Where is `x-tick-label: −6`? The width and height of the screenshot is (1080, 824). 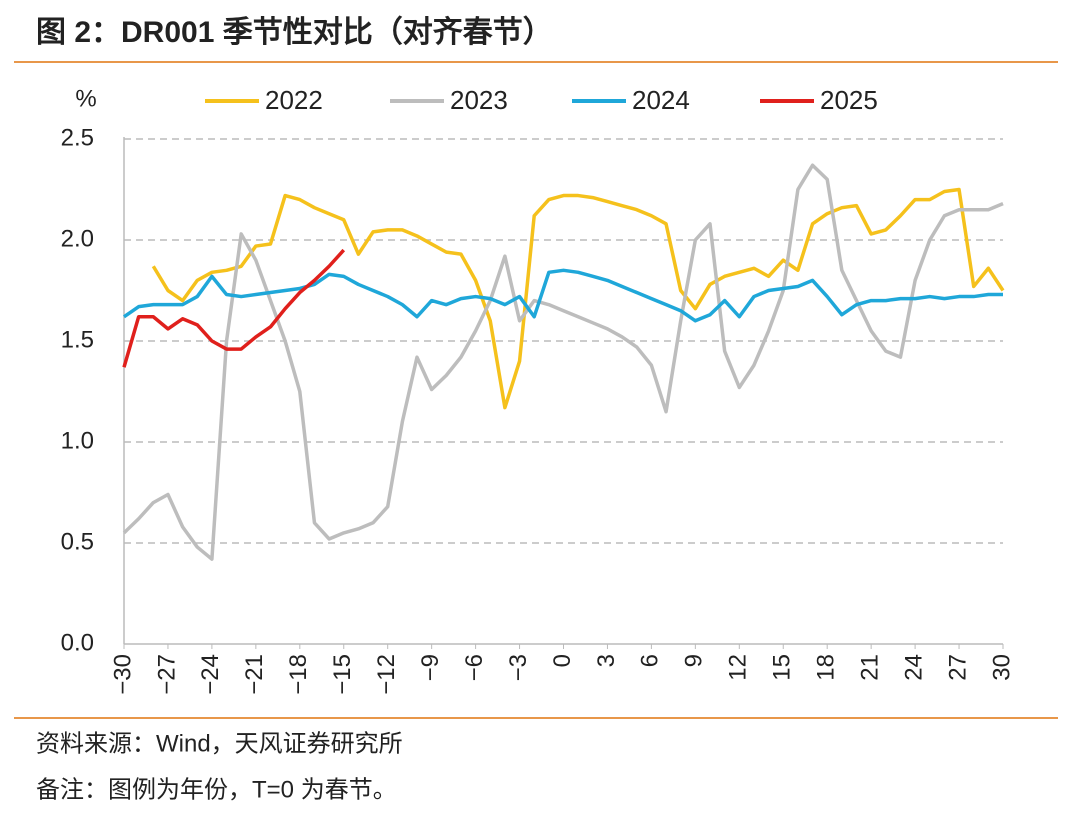 x-tick-label: −6 is located at coordinates (474, 667).